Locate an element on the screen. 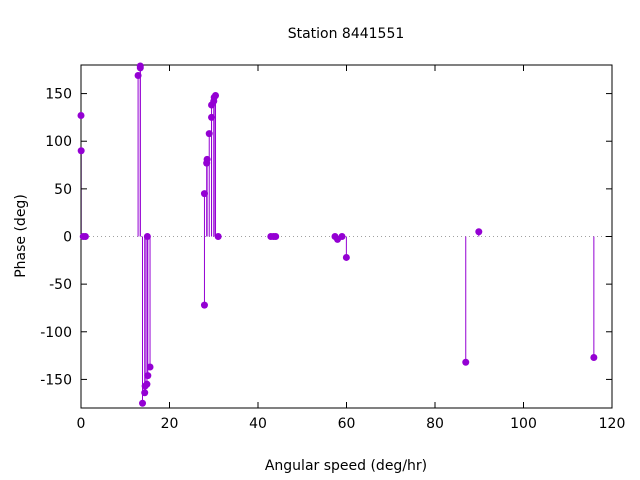 This screenshot has width=640, height=480. x-tick-label: 0 is located at coordinates (81, 424).